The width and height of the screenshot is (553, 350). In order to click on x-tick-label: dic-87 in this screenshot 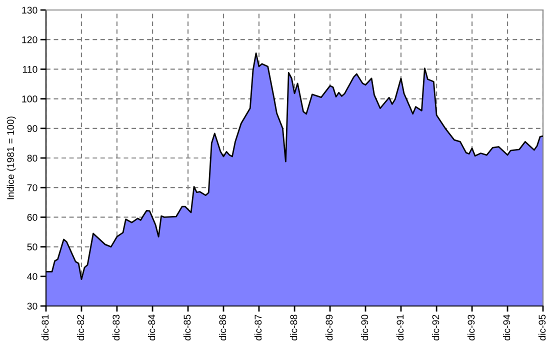, I will do `click(258, 327)`.